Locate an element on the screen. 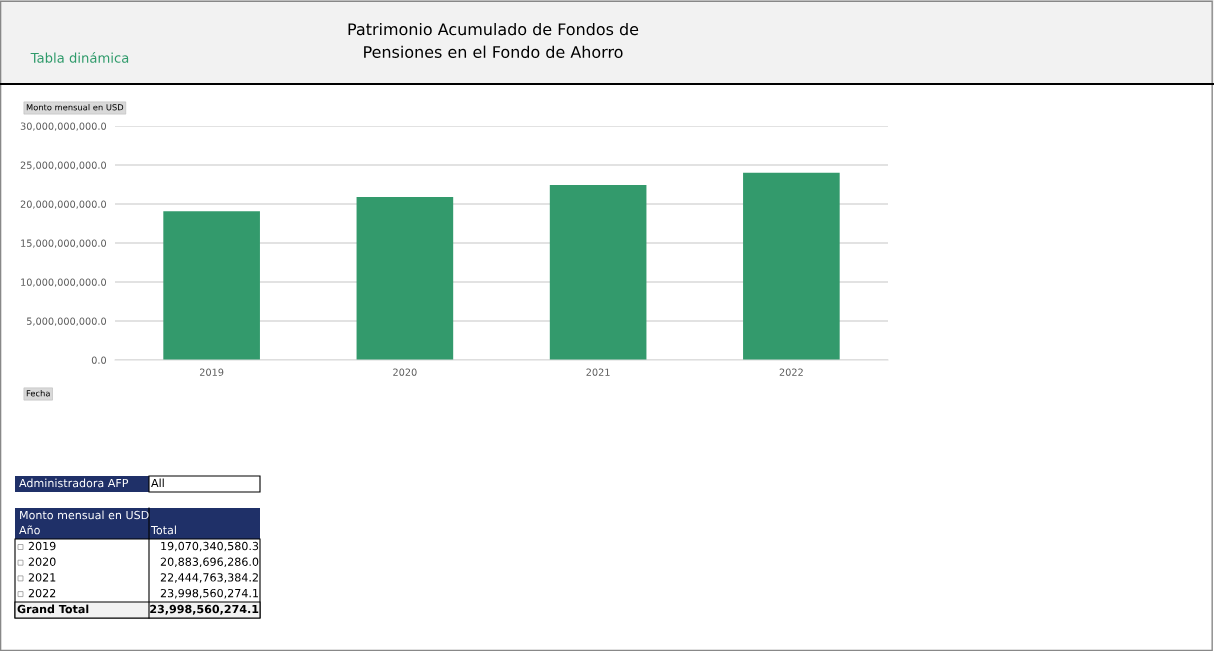 This screenshot has height=651, width=1214. category-label: 2021 is located at coordinates (42, 577).